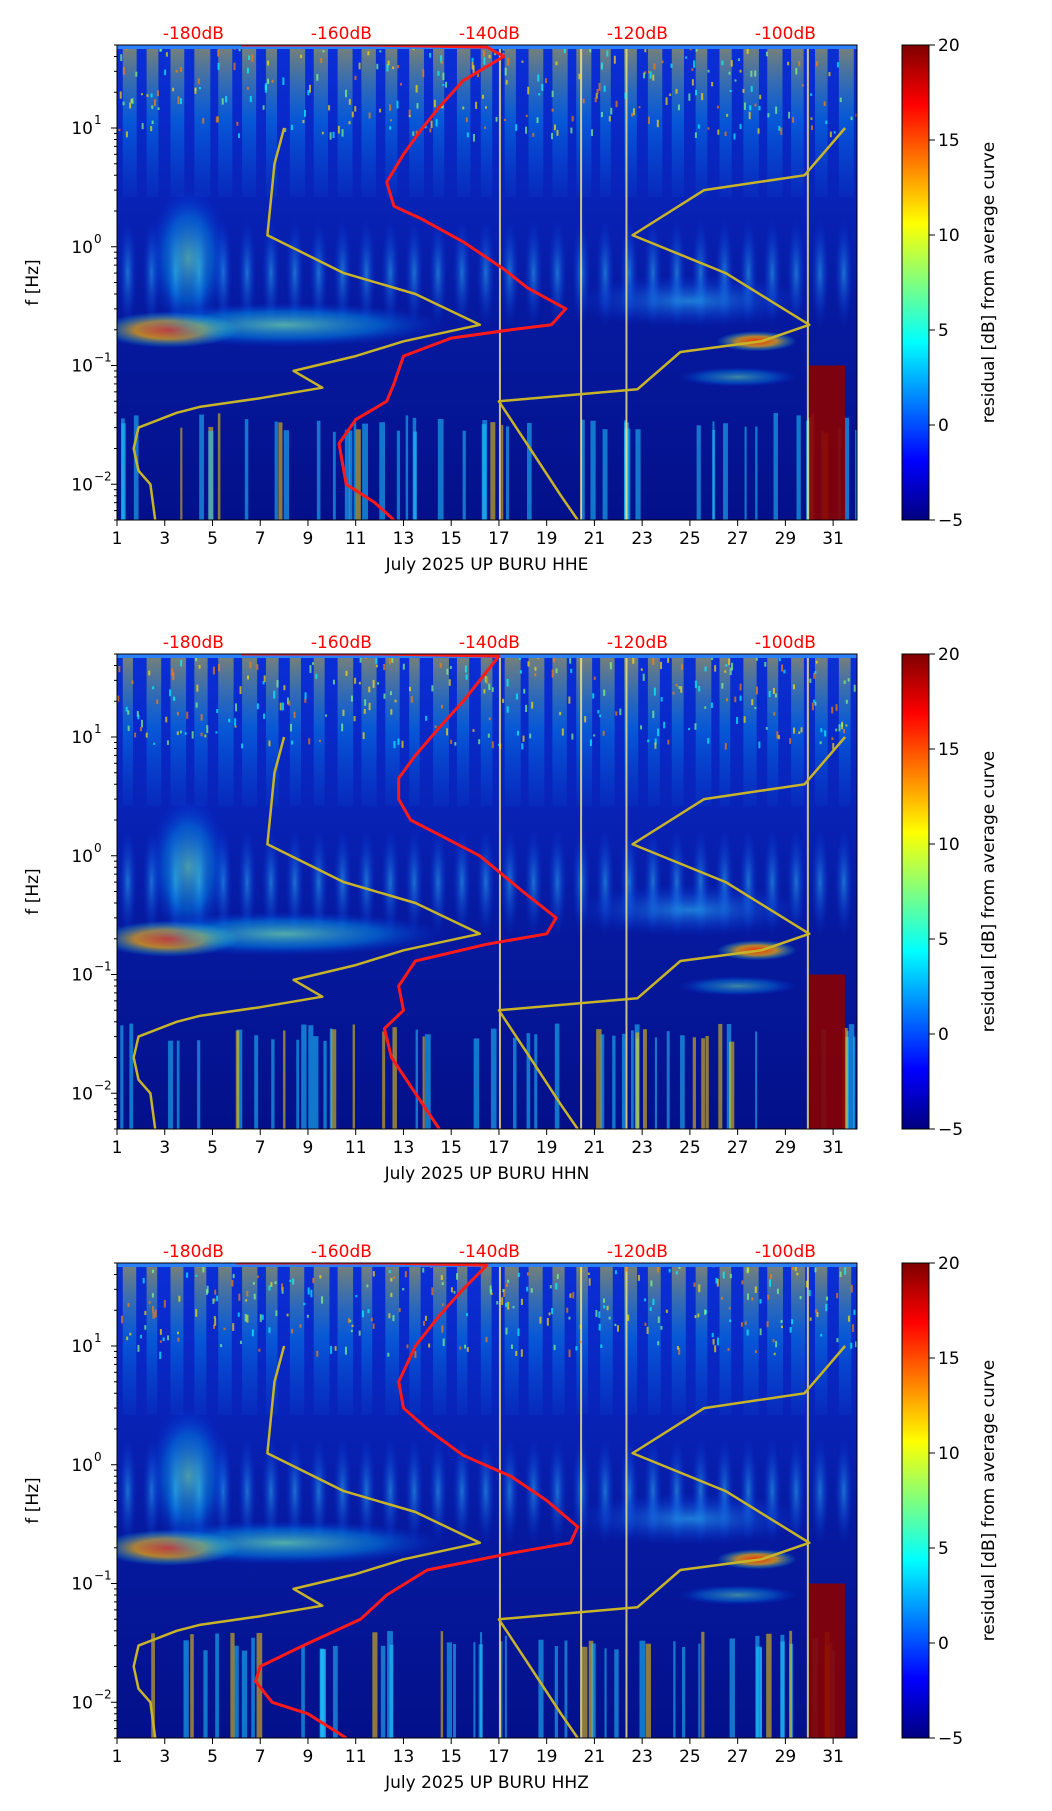  What do you see at coordinates (949, 655) in the screenshot?
I see `colorbar-tick-label: 20` at bounding box center [949, 655].